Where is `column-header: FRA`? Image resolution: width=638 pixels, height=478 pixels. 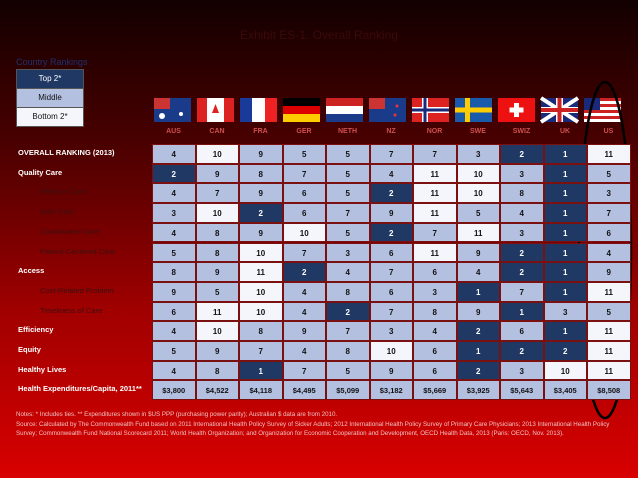 column-header: FRA is located at coordinates (260, 131).